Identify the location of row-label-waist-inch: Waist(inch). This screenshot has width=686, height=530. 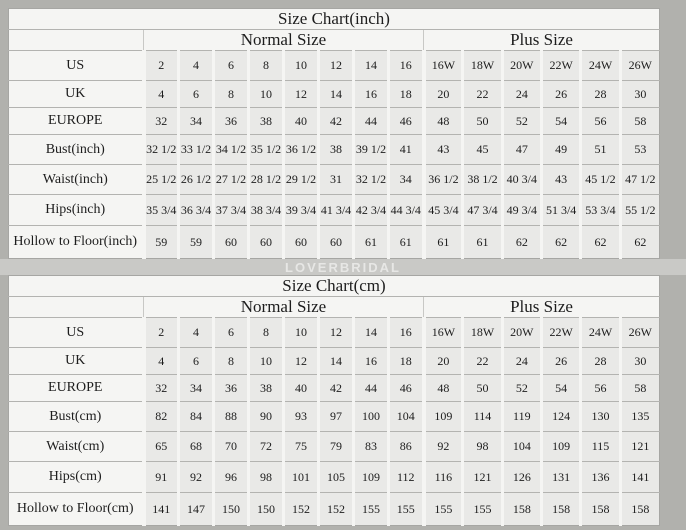
(76, 179).